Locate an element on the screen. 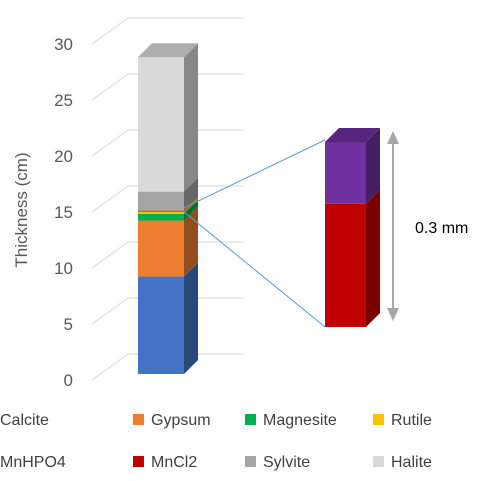  y-axis-ticks: 0 5 10 15 20 25 30 is located at coordinates (63, 212).